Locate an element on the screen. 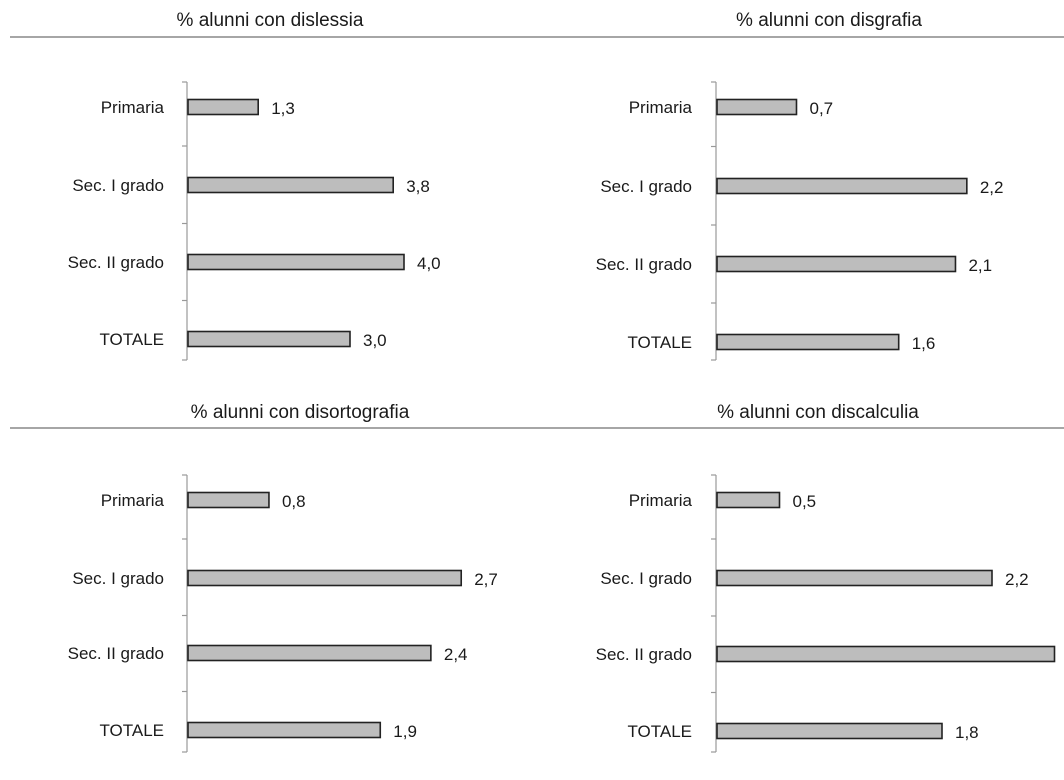 Image resolution: width=1064 pixels, height=780 pixels. value-label: 1,6 is located at coordinates (924, 343).